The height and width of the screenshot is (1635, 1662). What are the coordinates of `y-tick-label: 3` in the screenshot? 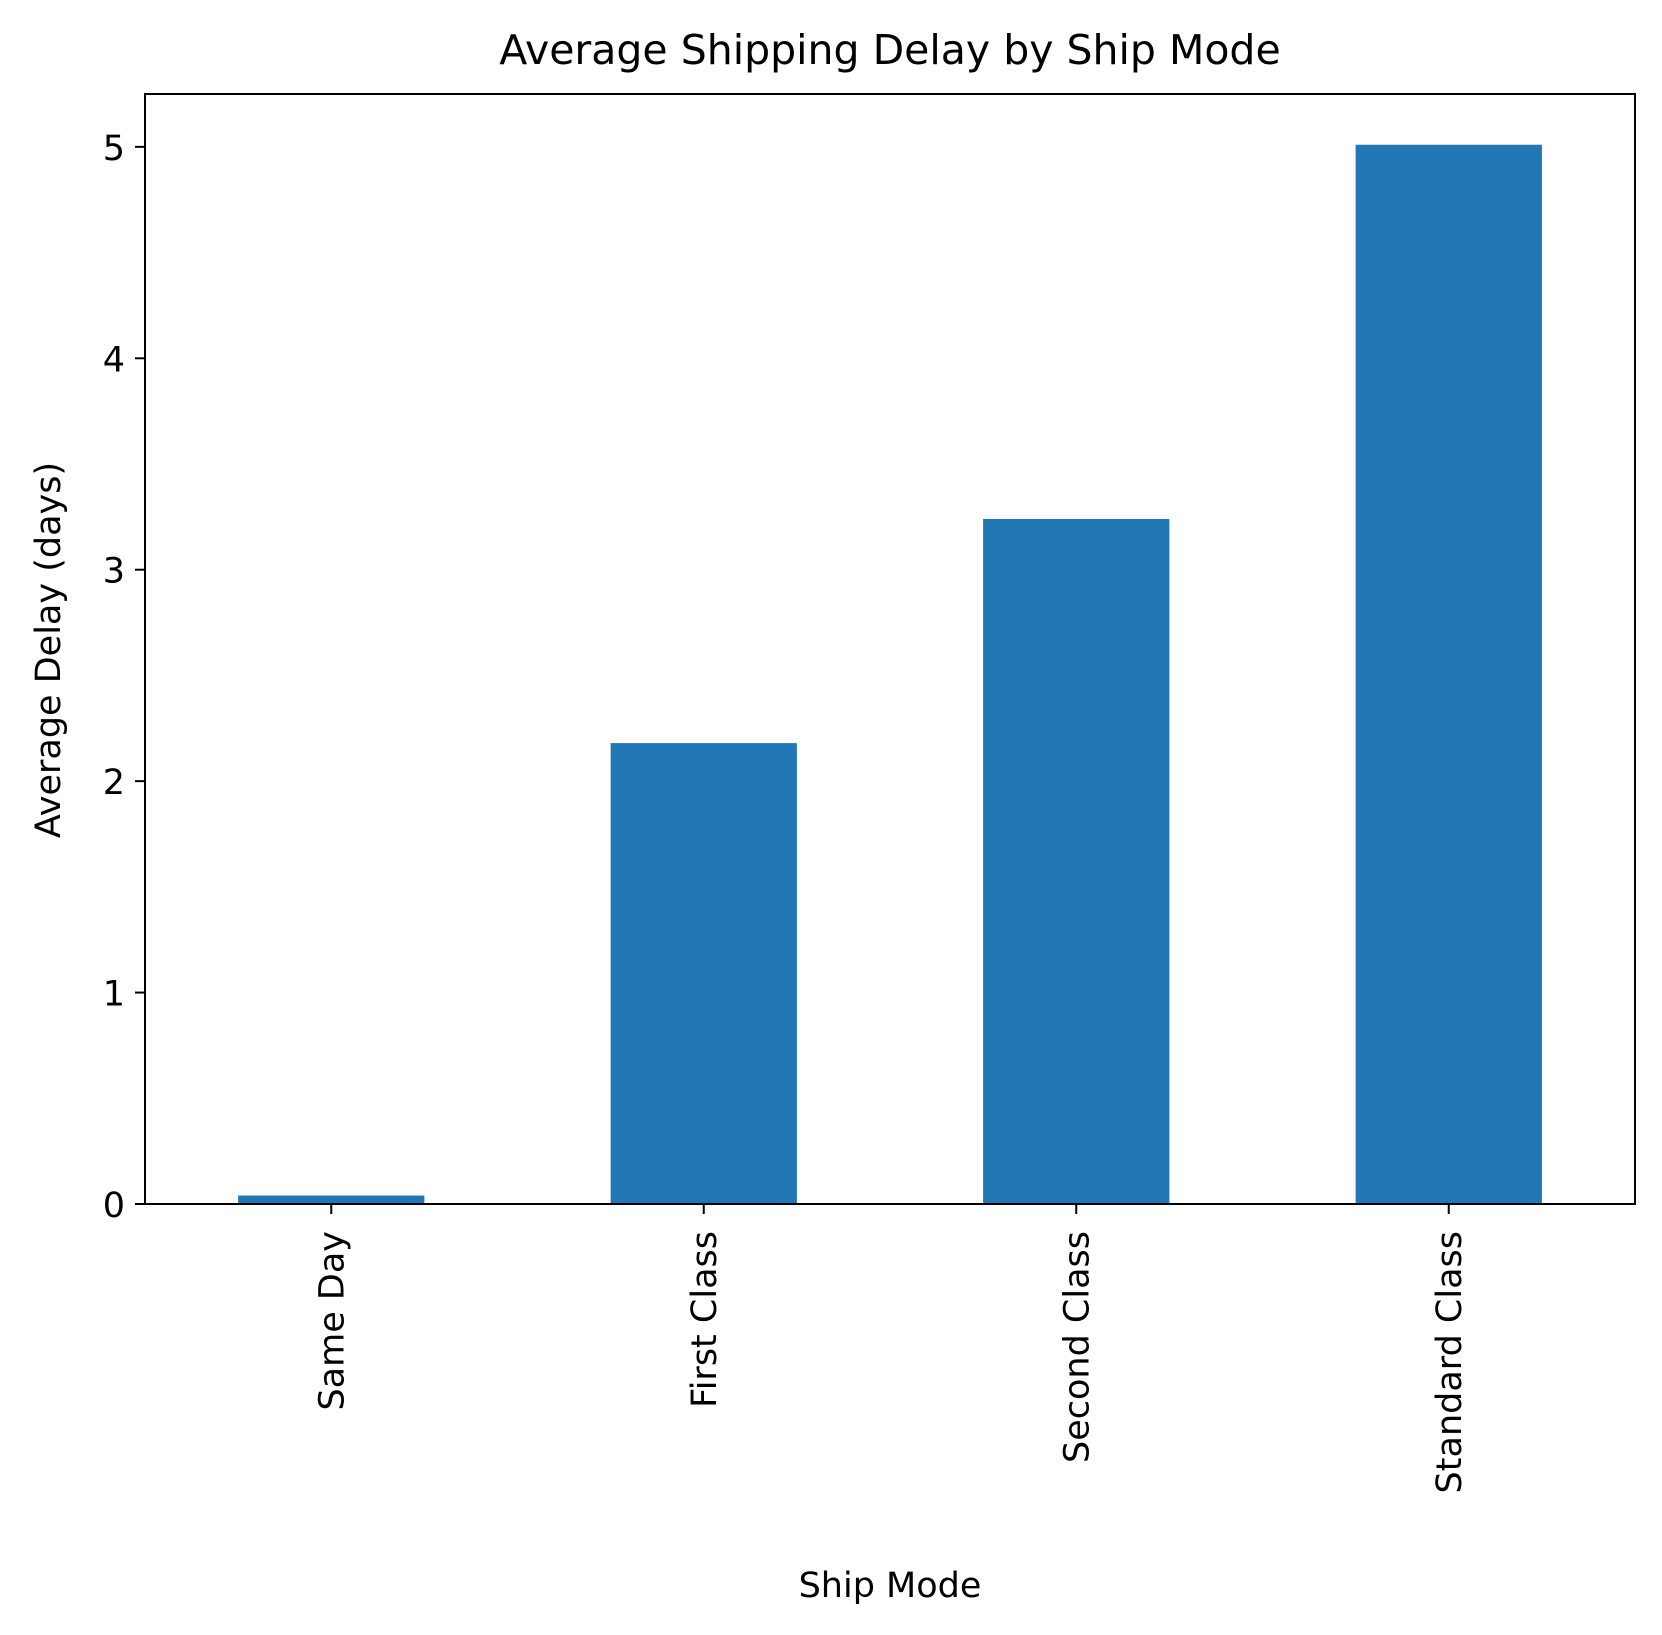 It's located at (114, 572).